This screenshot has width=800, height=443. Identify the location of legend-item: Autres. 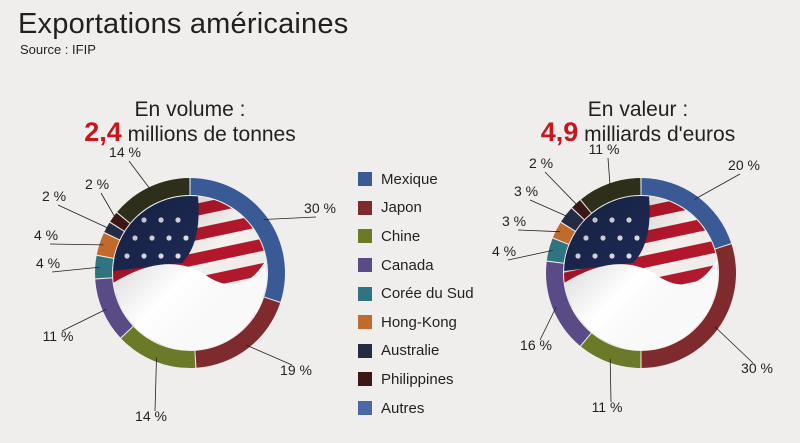
(416, 408).